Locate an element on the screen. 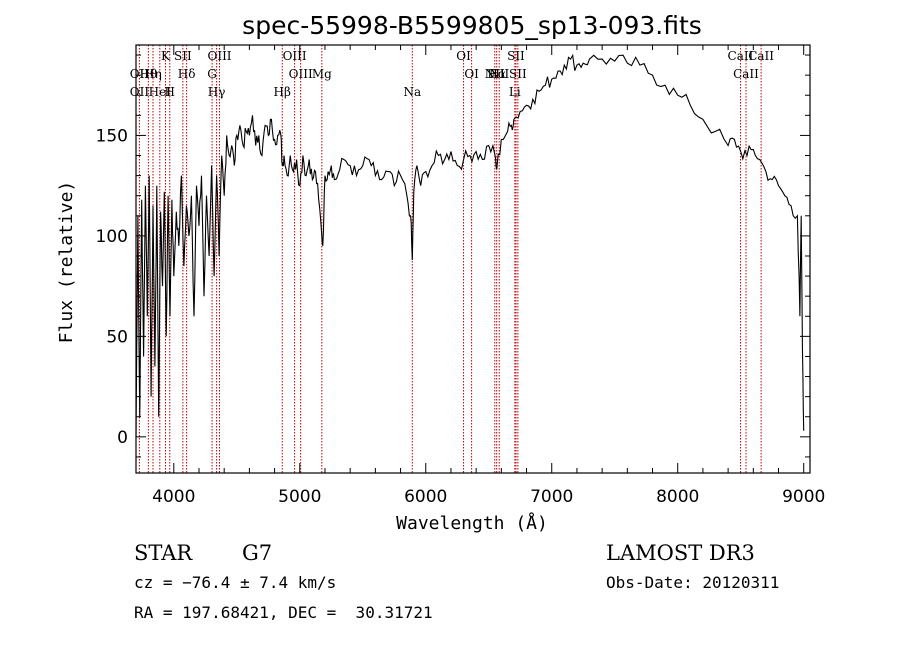 The image size is (900, 649). line-marker-label: Hγ is located at coordinates (217, 92).